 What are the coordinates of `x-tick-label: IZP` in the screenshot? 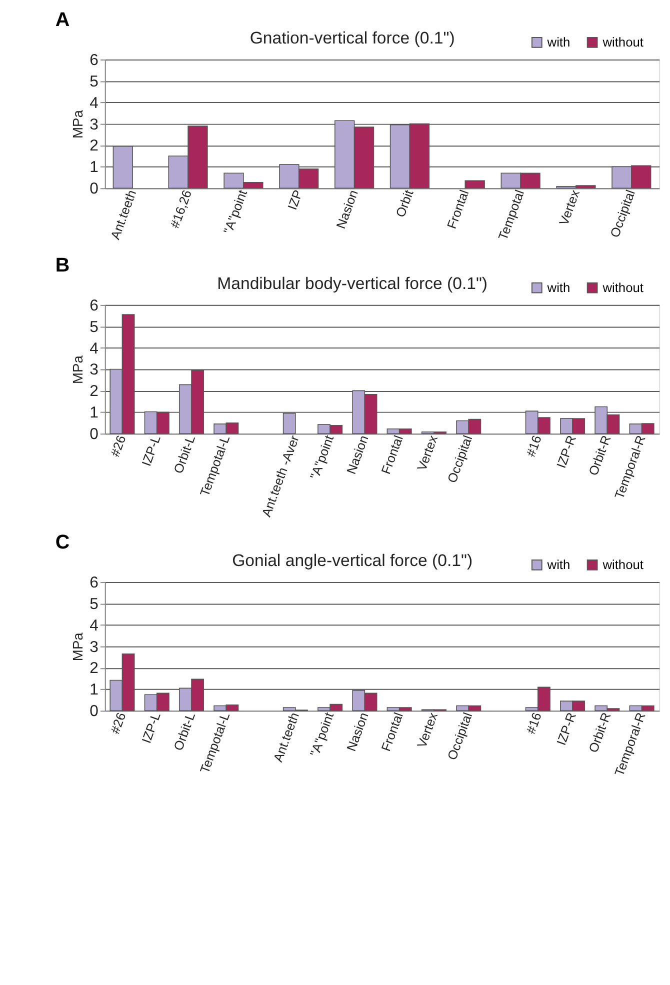 It's located at (295, 200).